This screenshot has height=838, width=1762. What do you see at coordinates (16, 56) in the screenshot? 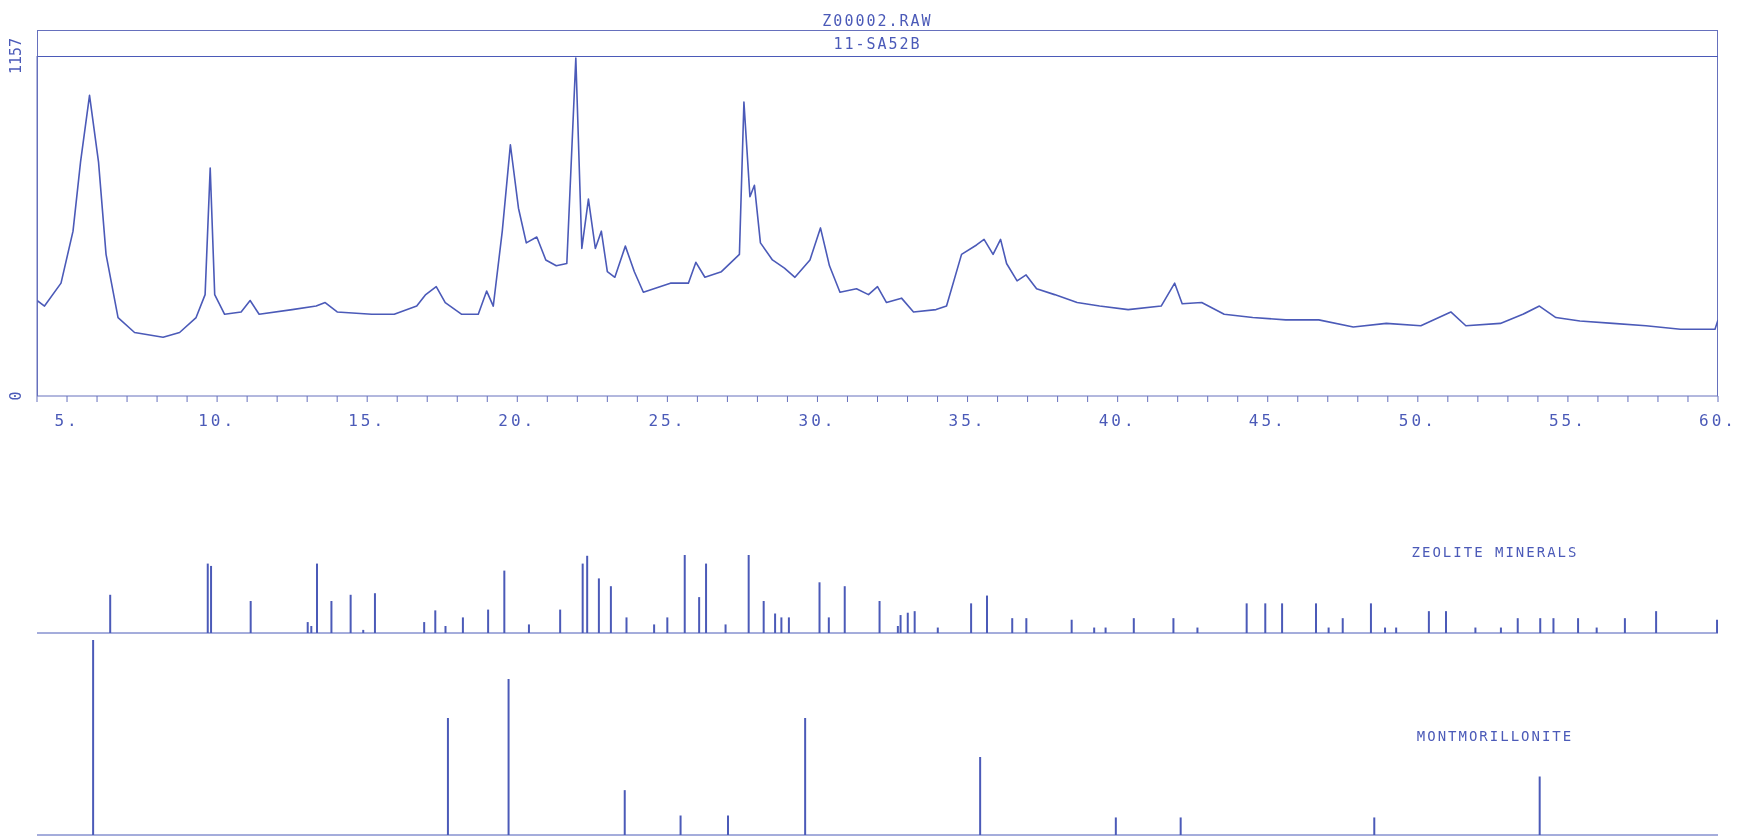
I see `y-tick-label: 1157` at bounding box center [16, 56].